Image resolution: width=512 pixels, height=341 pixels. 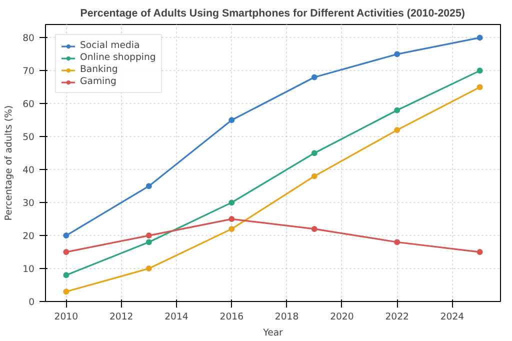 What do you see at coordinates (110, 45) in the screenshot?
I see `legend-label: Social media` at bounding box center [110, 45].